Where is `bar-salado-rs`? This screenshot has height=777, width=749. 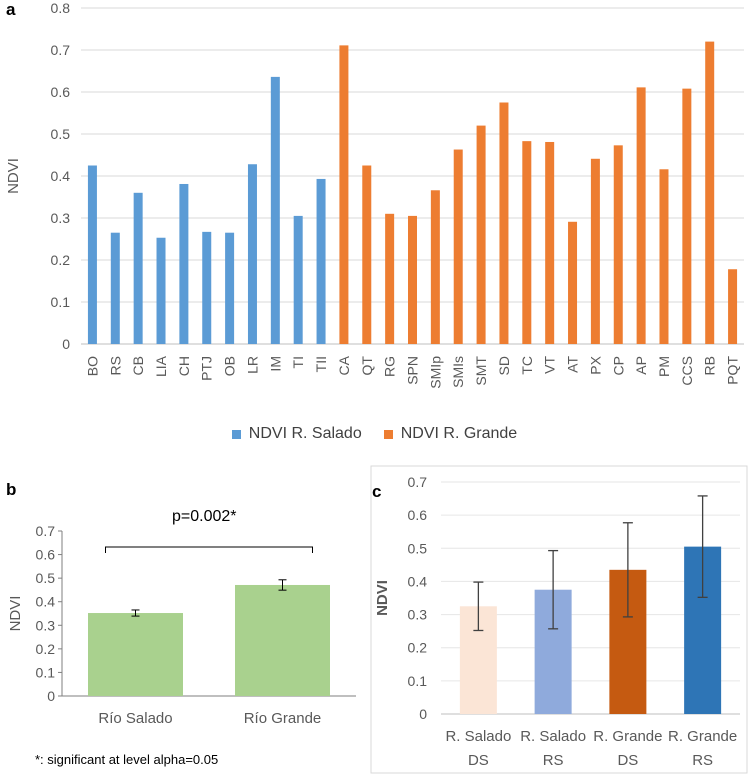 bar-salado-rs is located at coordinates (115, 288).